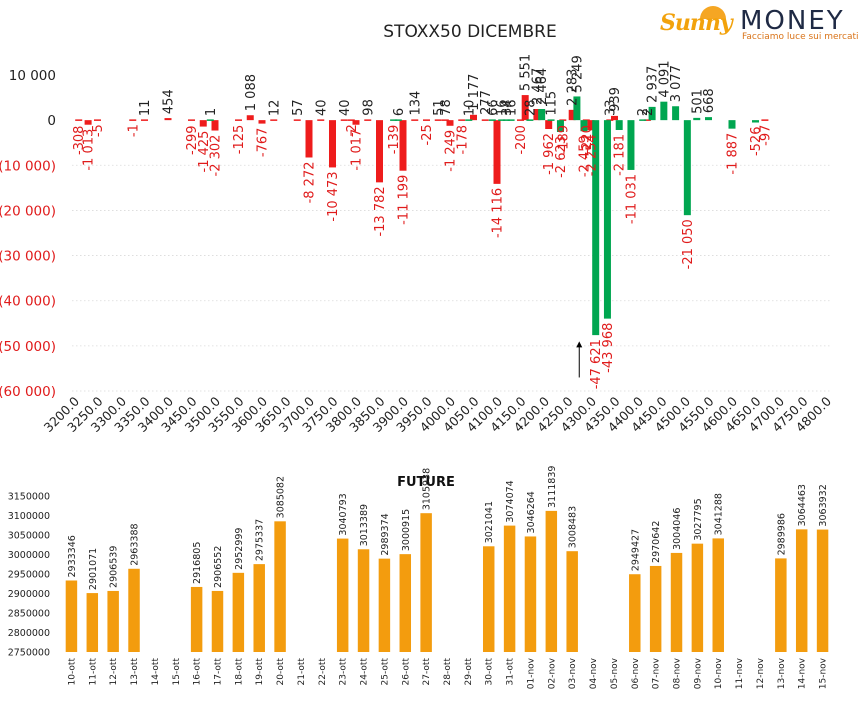  What do you see at coordinates (510, 501) in the screenshot?
I see `data-label: 3074074` at bounding box center [510, 501].